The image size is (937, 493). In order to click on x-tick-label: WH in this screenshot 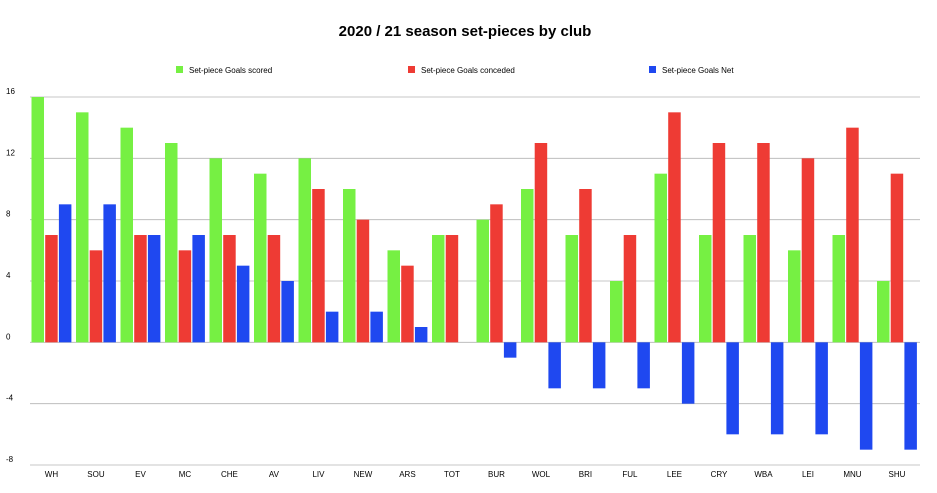, I will do `click(52, 474)`.